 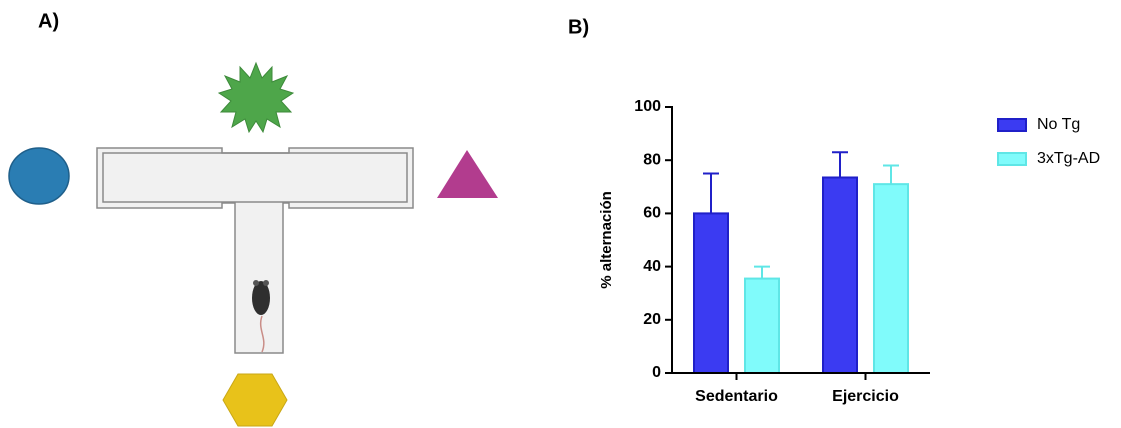 What do you see at coordinates (259, 208) in the screenshot?
I see `maze-joint` at bounding box center [259, 208].